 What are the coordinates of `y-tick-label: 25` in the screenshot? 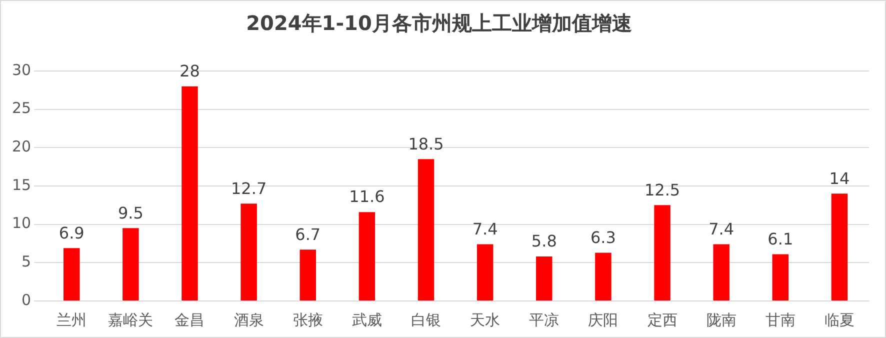 It's located at (22, 108).